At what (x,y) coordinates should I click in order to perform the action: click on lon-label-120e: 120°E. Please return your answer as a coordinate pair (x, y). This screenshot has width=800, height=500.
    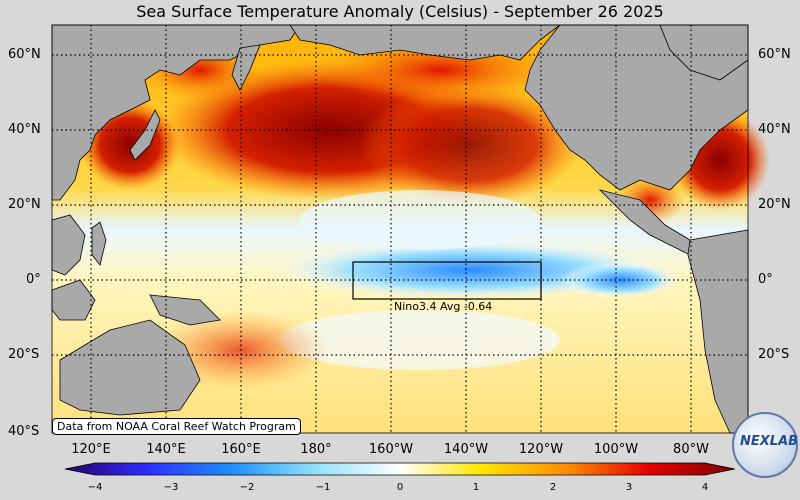
    Looking at the image, I should click on (91, 449).